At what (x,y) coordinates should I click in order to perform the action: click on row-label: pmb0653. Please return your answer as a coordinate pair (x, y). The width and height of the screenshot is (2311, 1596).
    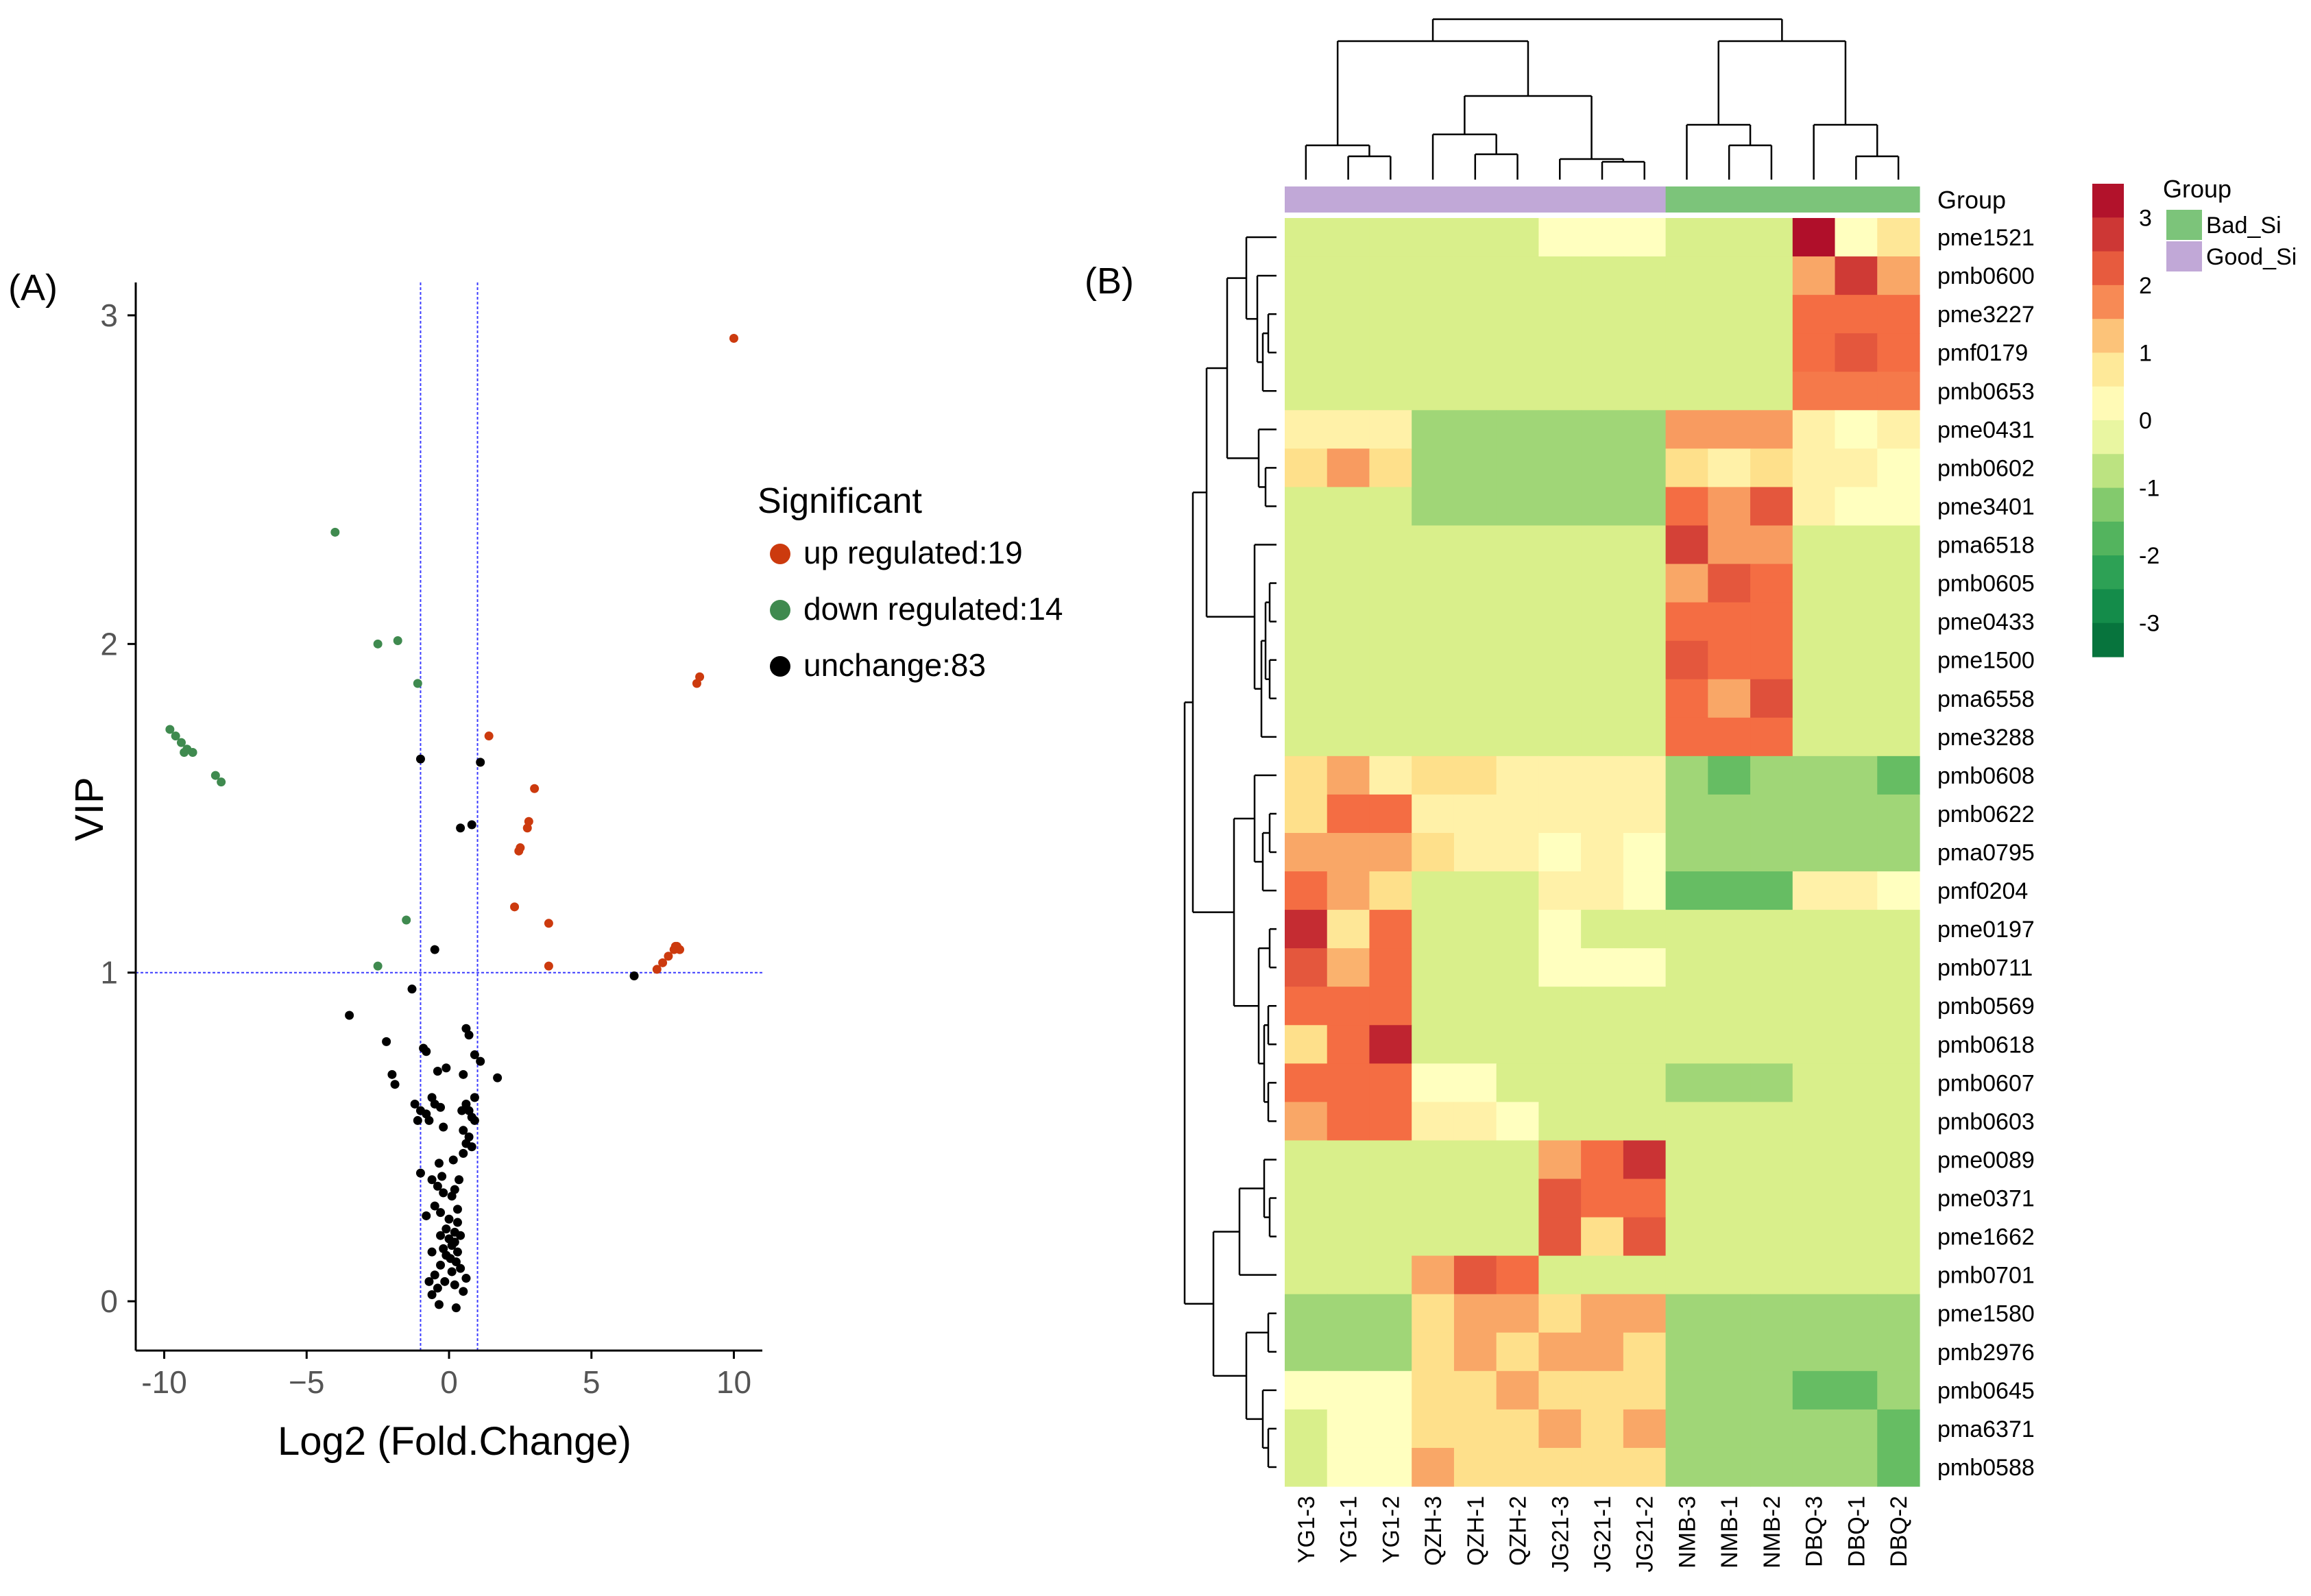
    Looking at the image, I should click on (1986, 391).